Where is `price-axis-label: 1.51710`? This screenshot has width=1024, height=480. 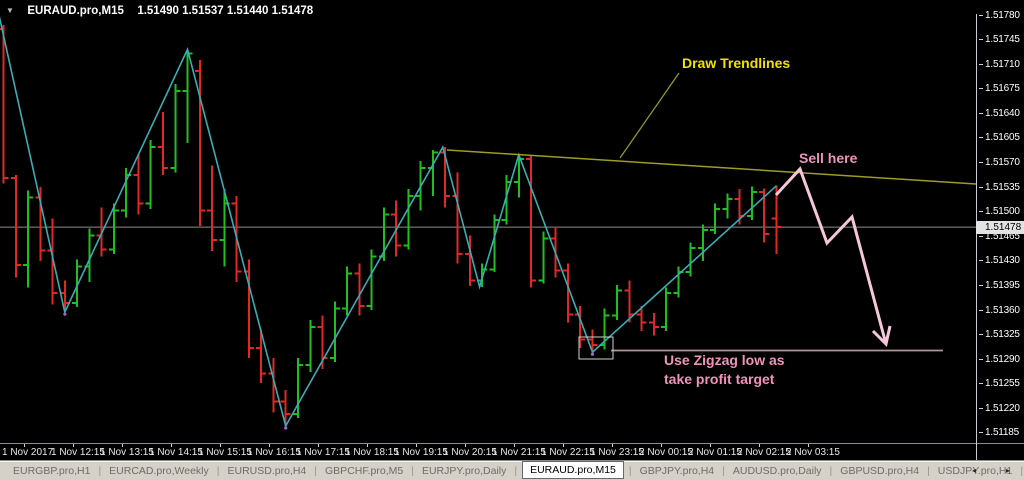
price-axis-label: 1.51710 is located at coordinates (999, 64).